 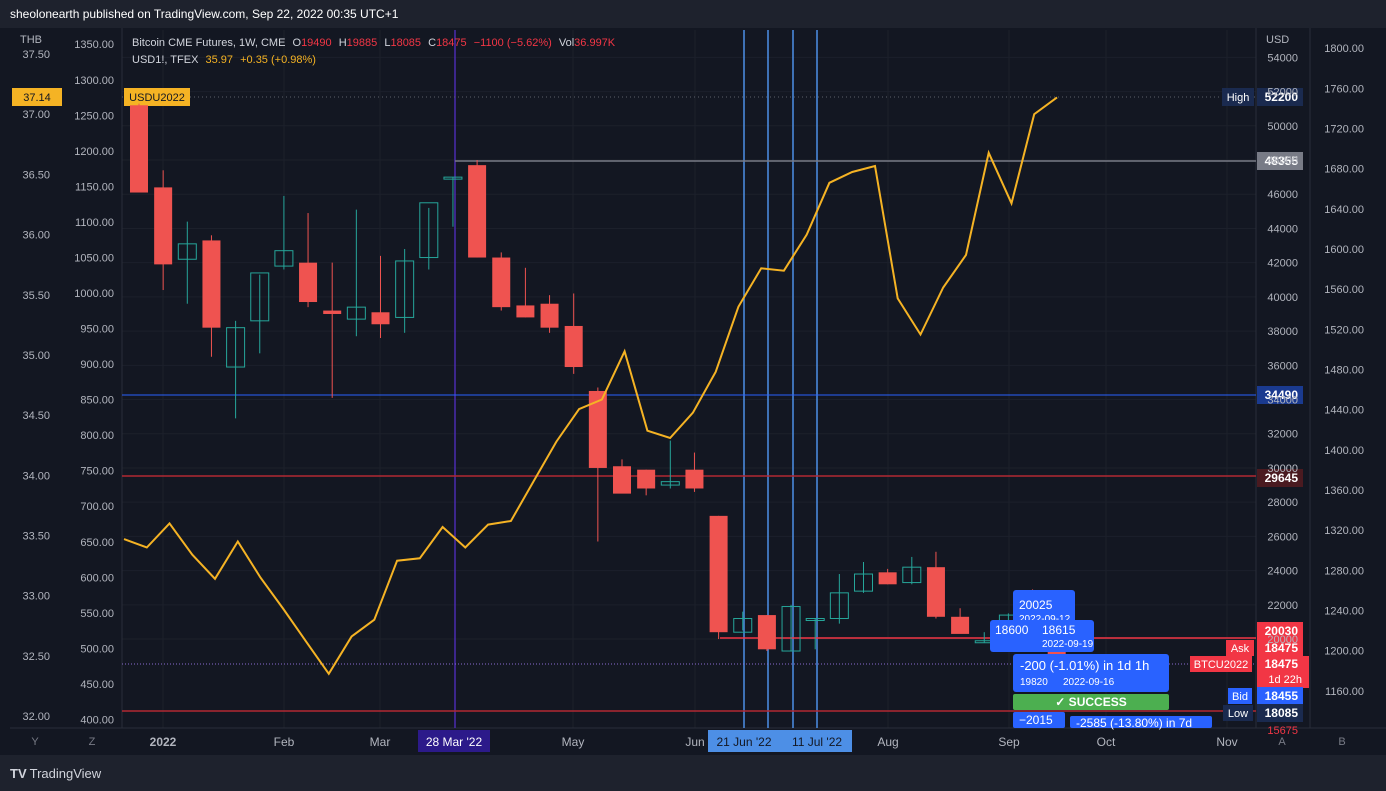 I want to click on thb-tick-label: 37.50, so click(x=36, y=55).